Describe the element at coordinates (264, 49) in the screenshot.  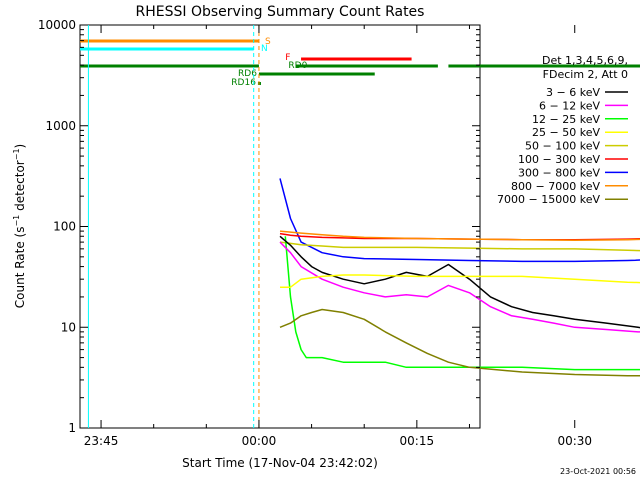
I see `flag-label-n: N` at that location.